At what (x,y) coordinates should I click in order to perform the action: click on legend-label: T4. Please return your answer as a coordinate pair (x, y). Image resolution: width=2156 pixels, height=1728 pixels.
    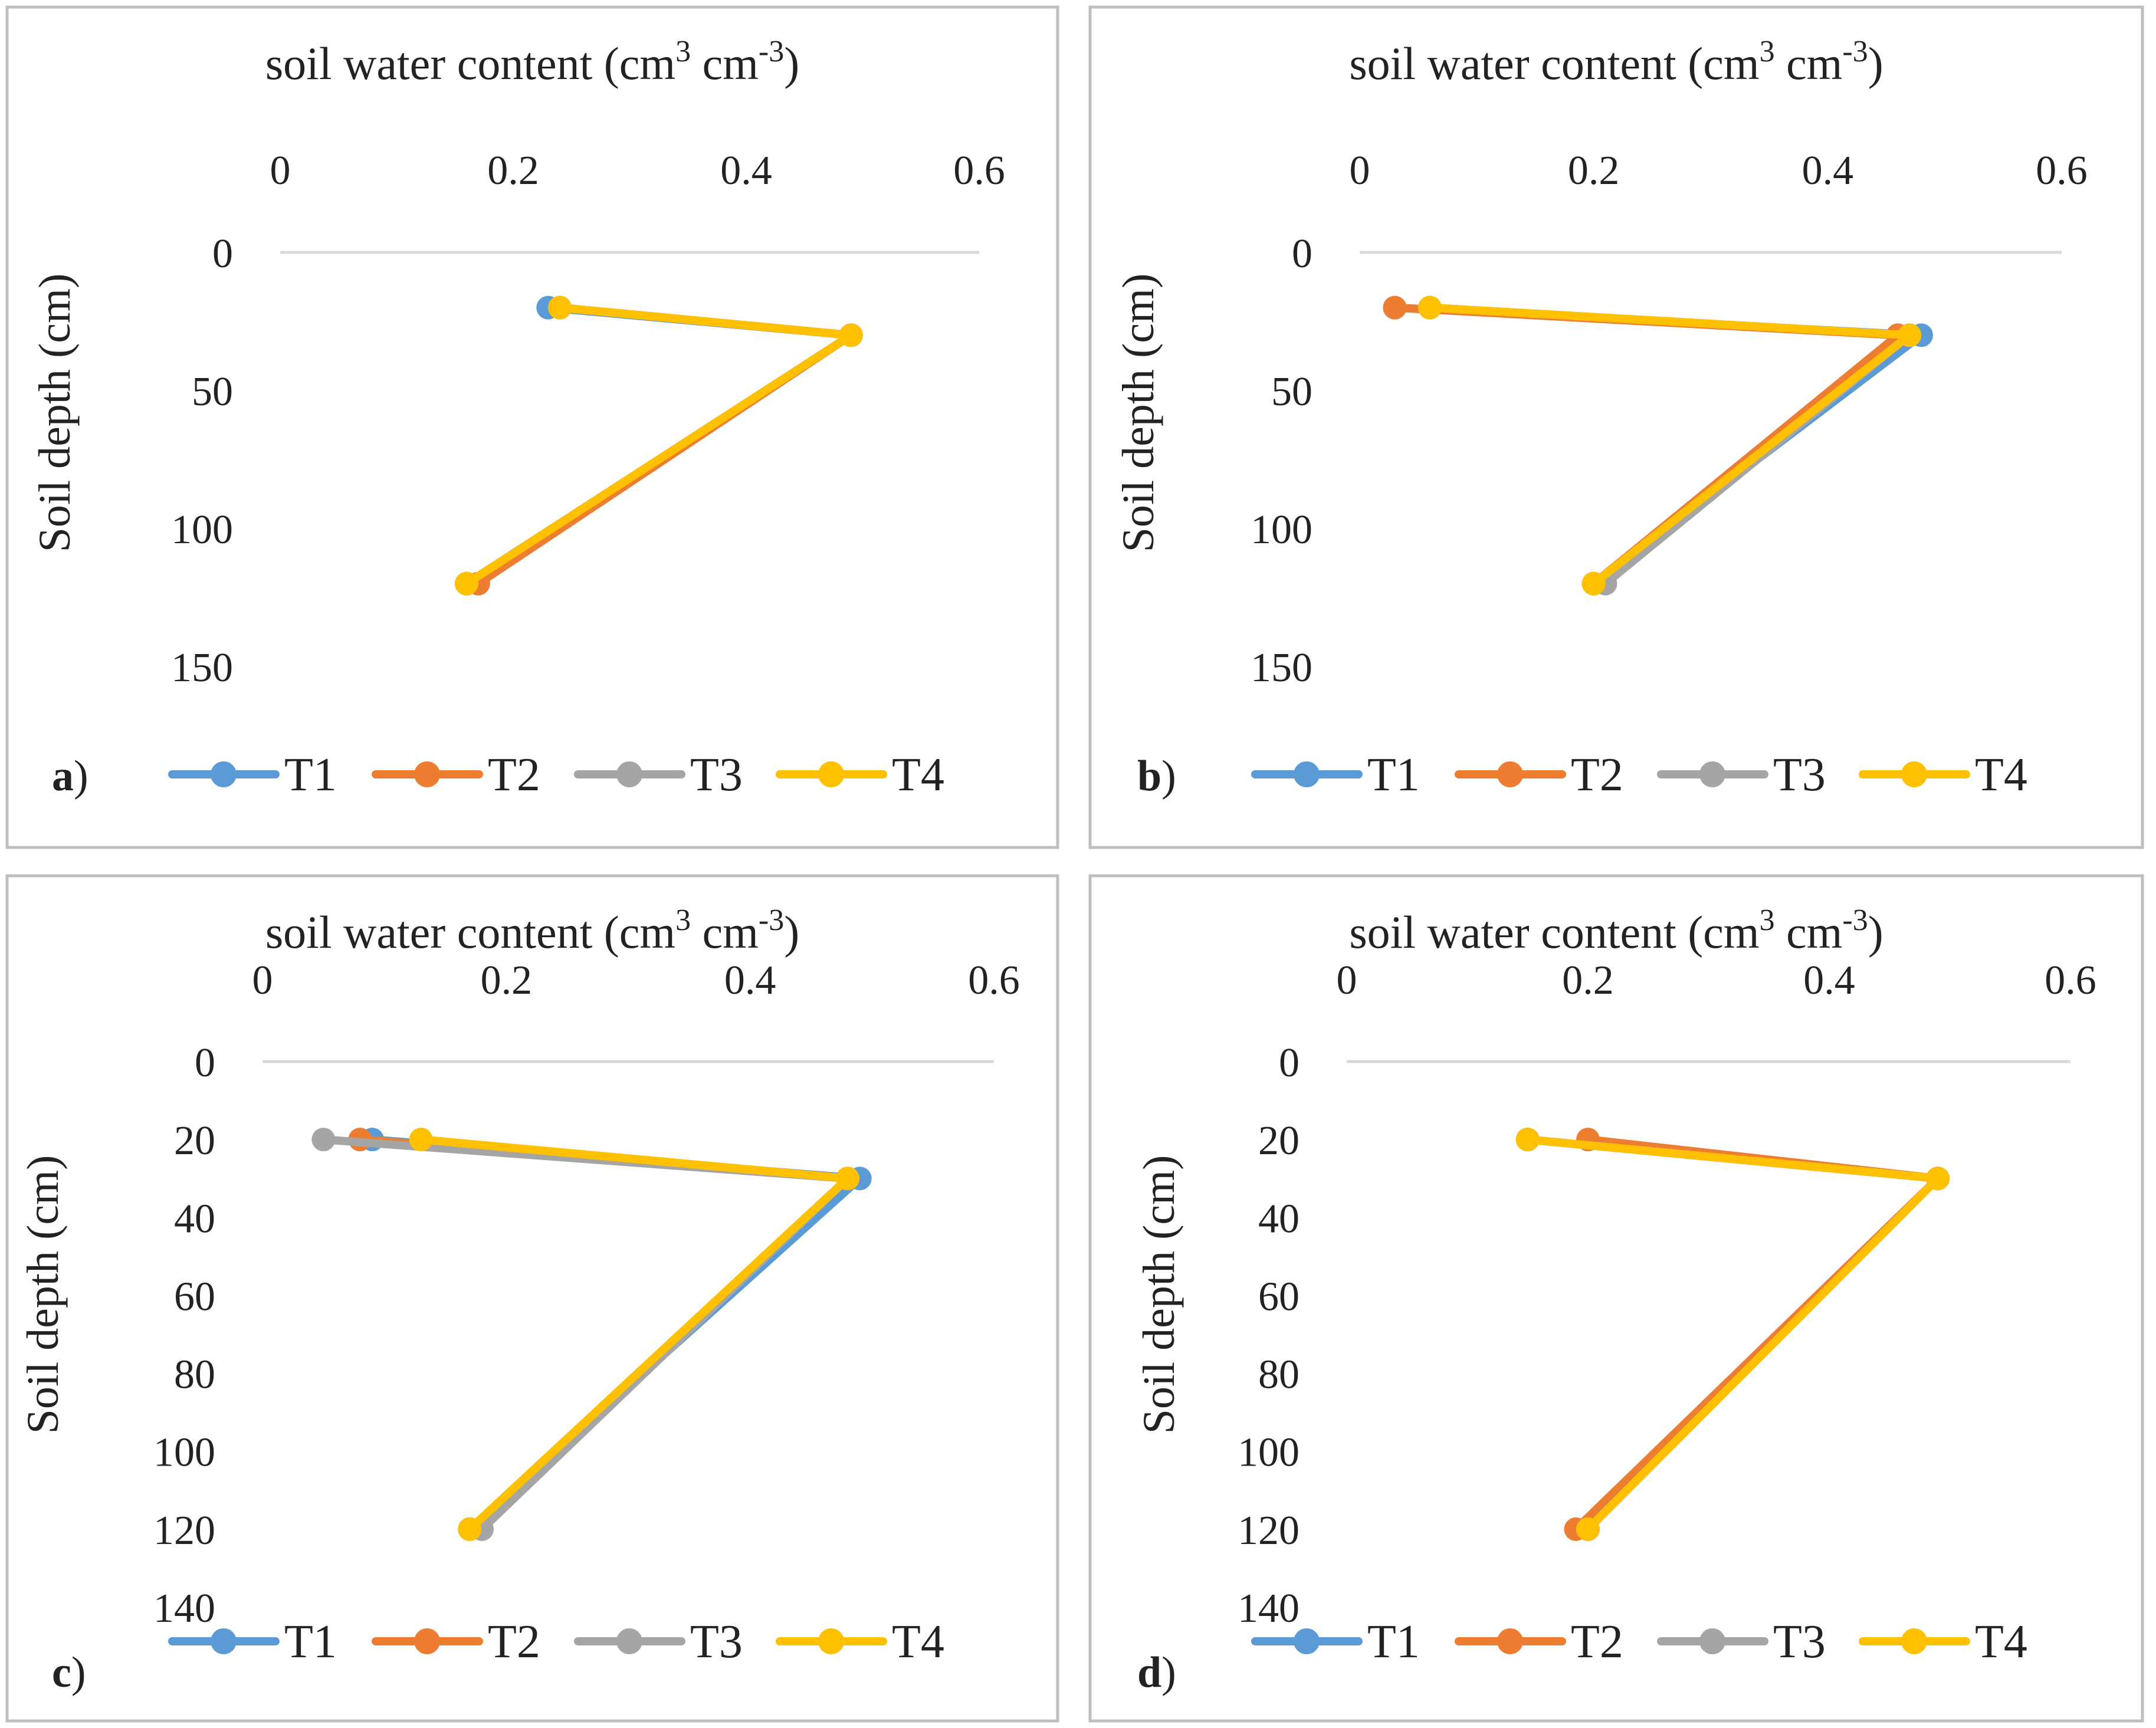
    Looking at the image, I should click on (2001, 775).